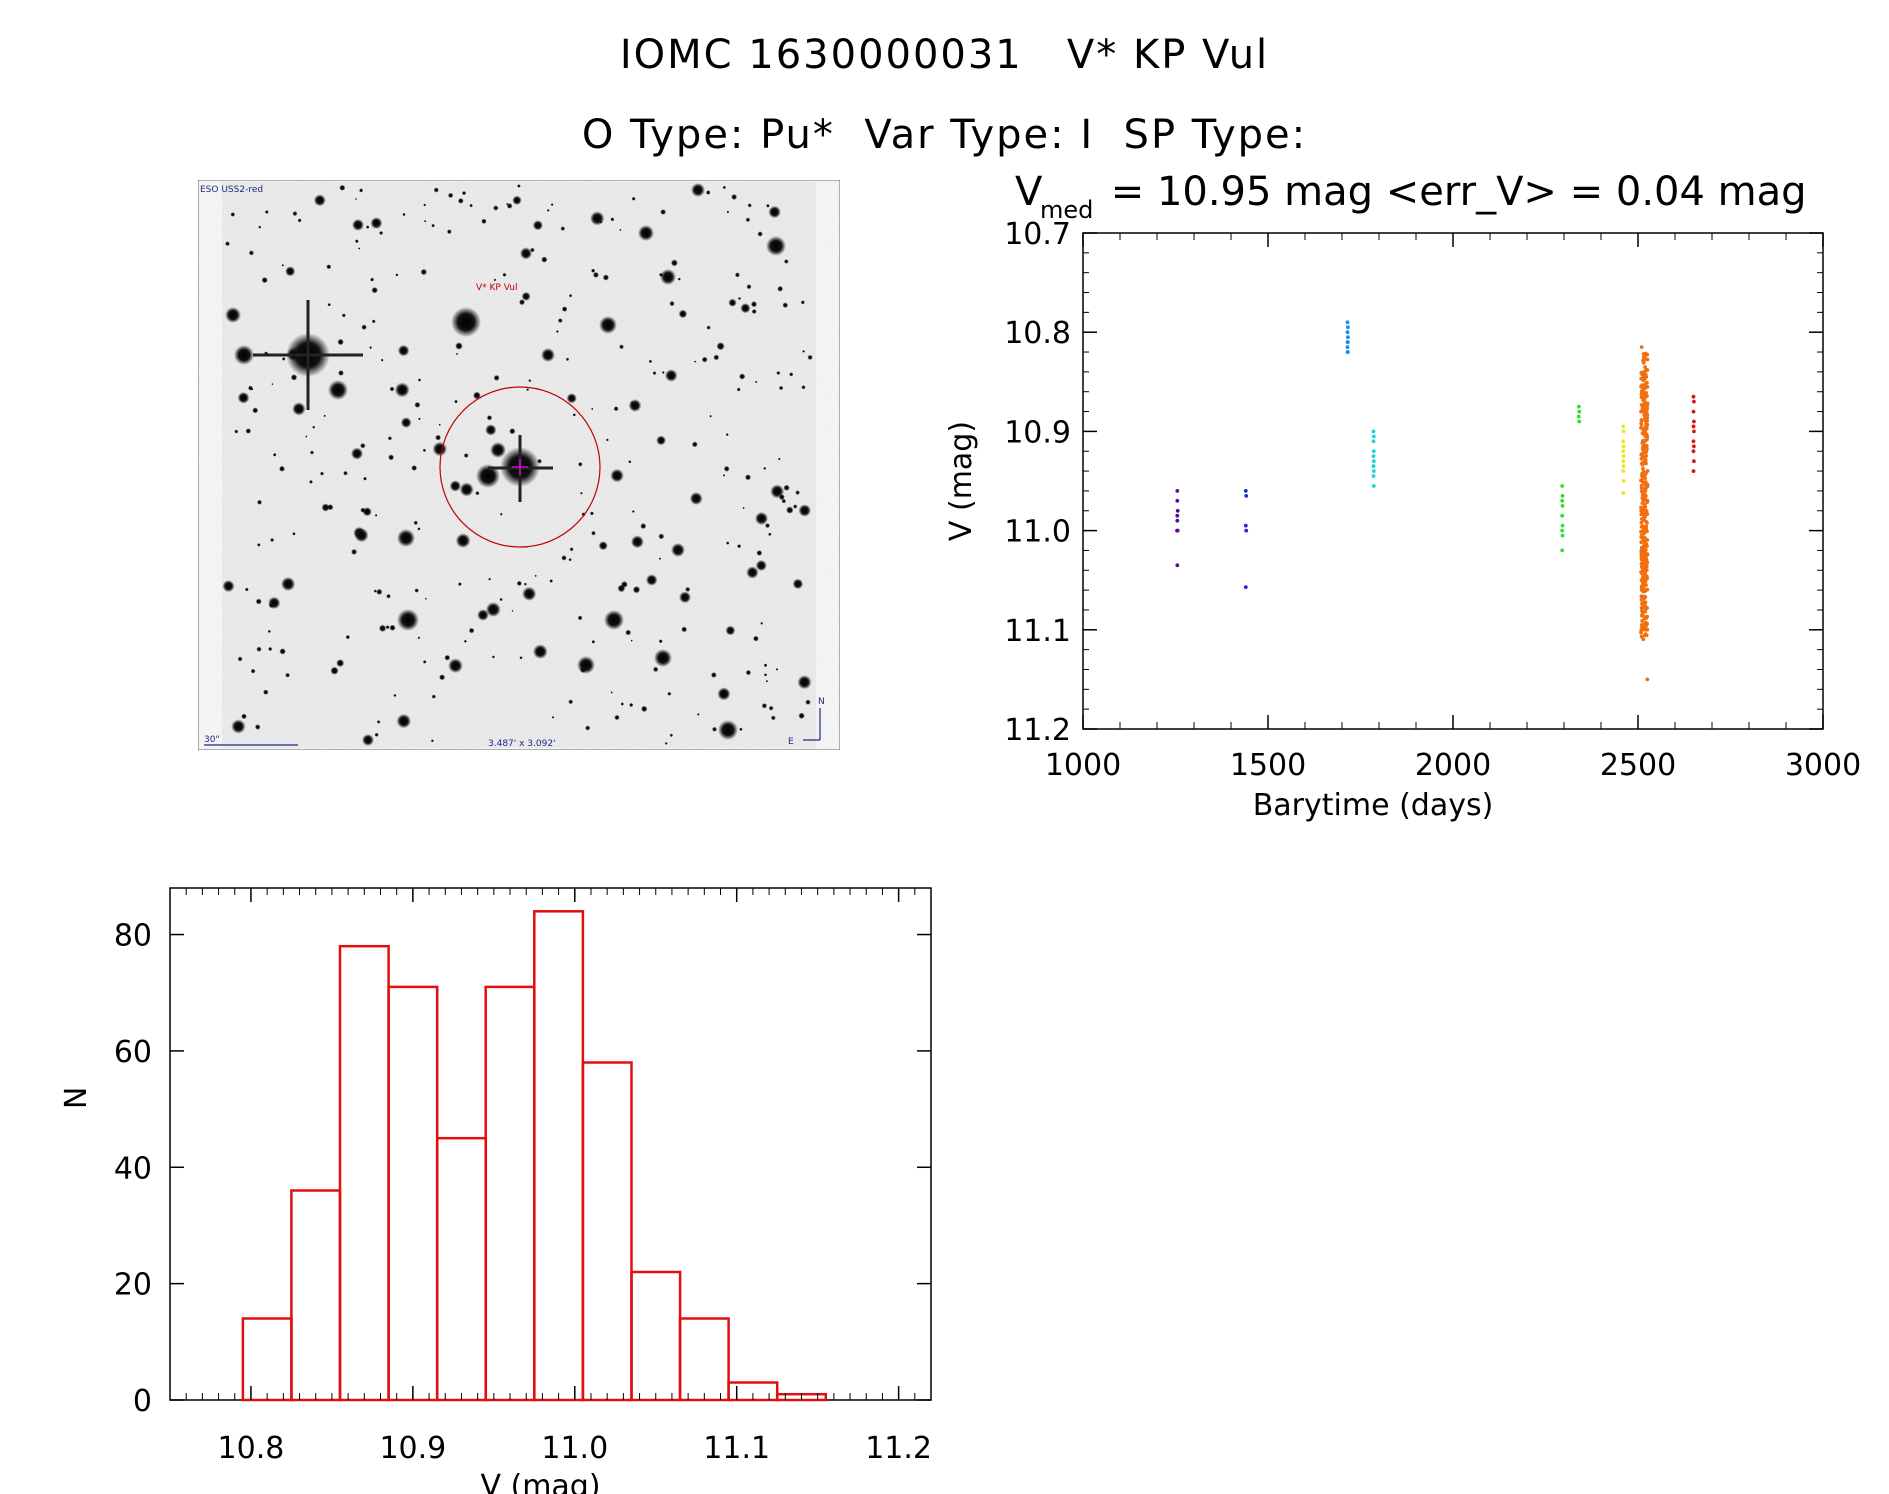 The height and width of the screenshot is (1494, 1889). I want to click on fov-label: 3.487' x 3.092', so click(522, 744).